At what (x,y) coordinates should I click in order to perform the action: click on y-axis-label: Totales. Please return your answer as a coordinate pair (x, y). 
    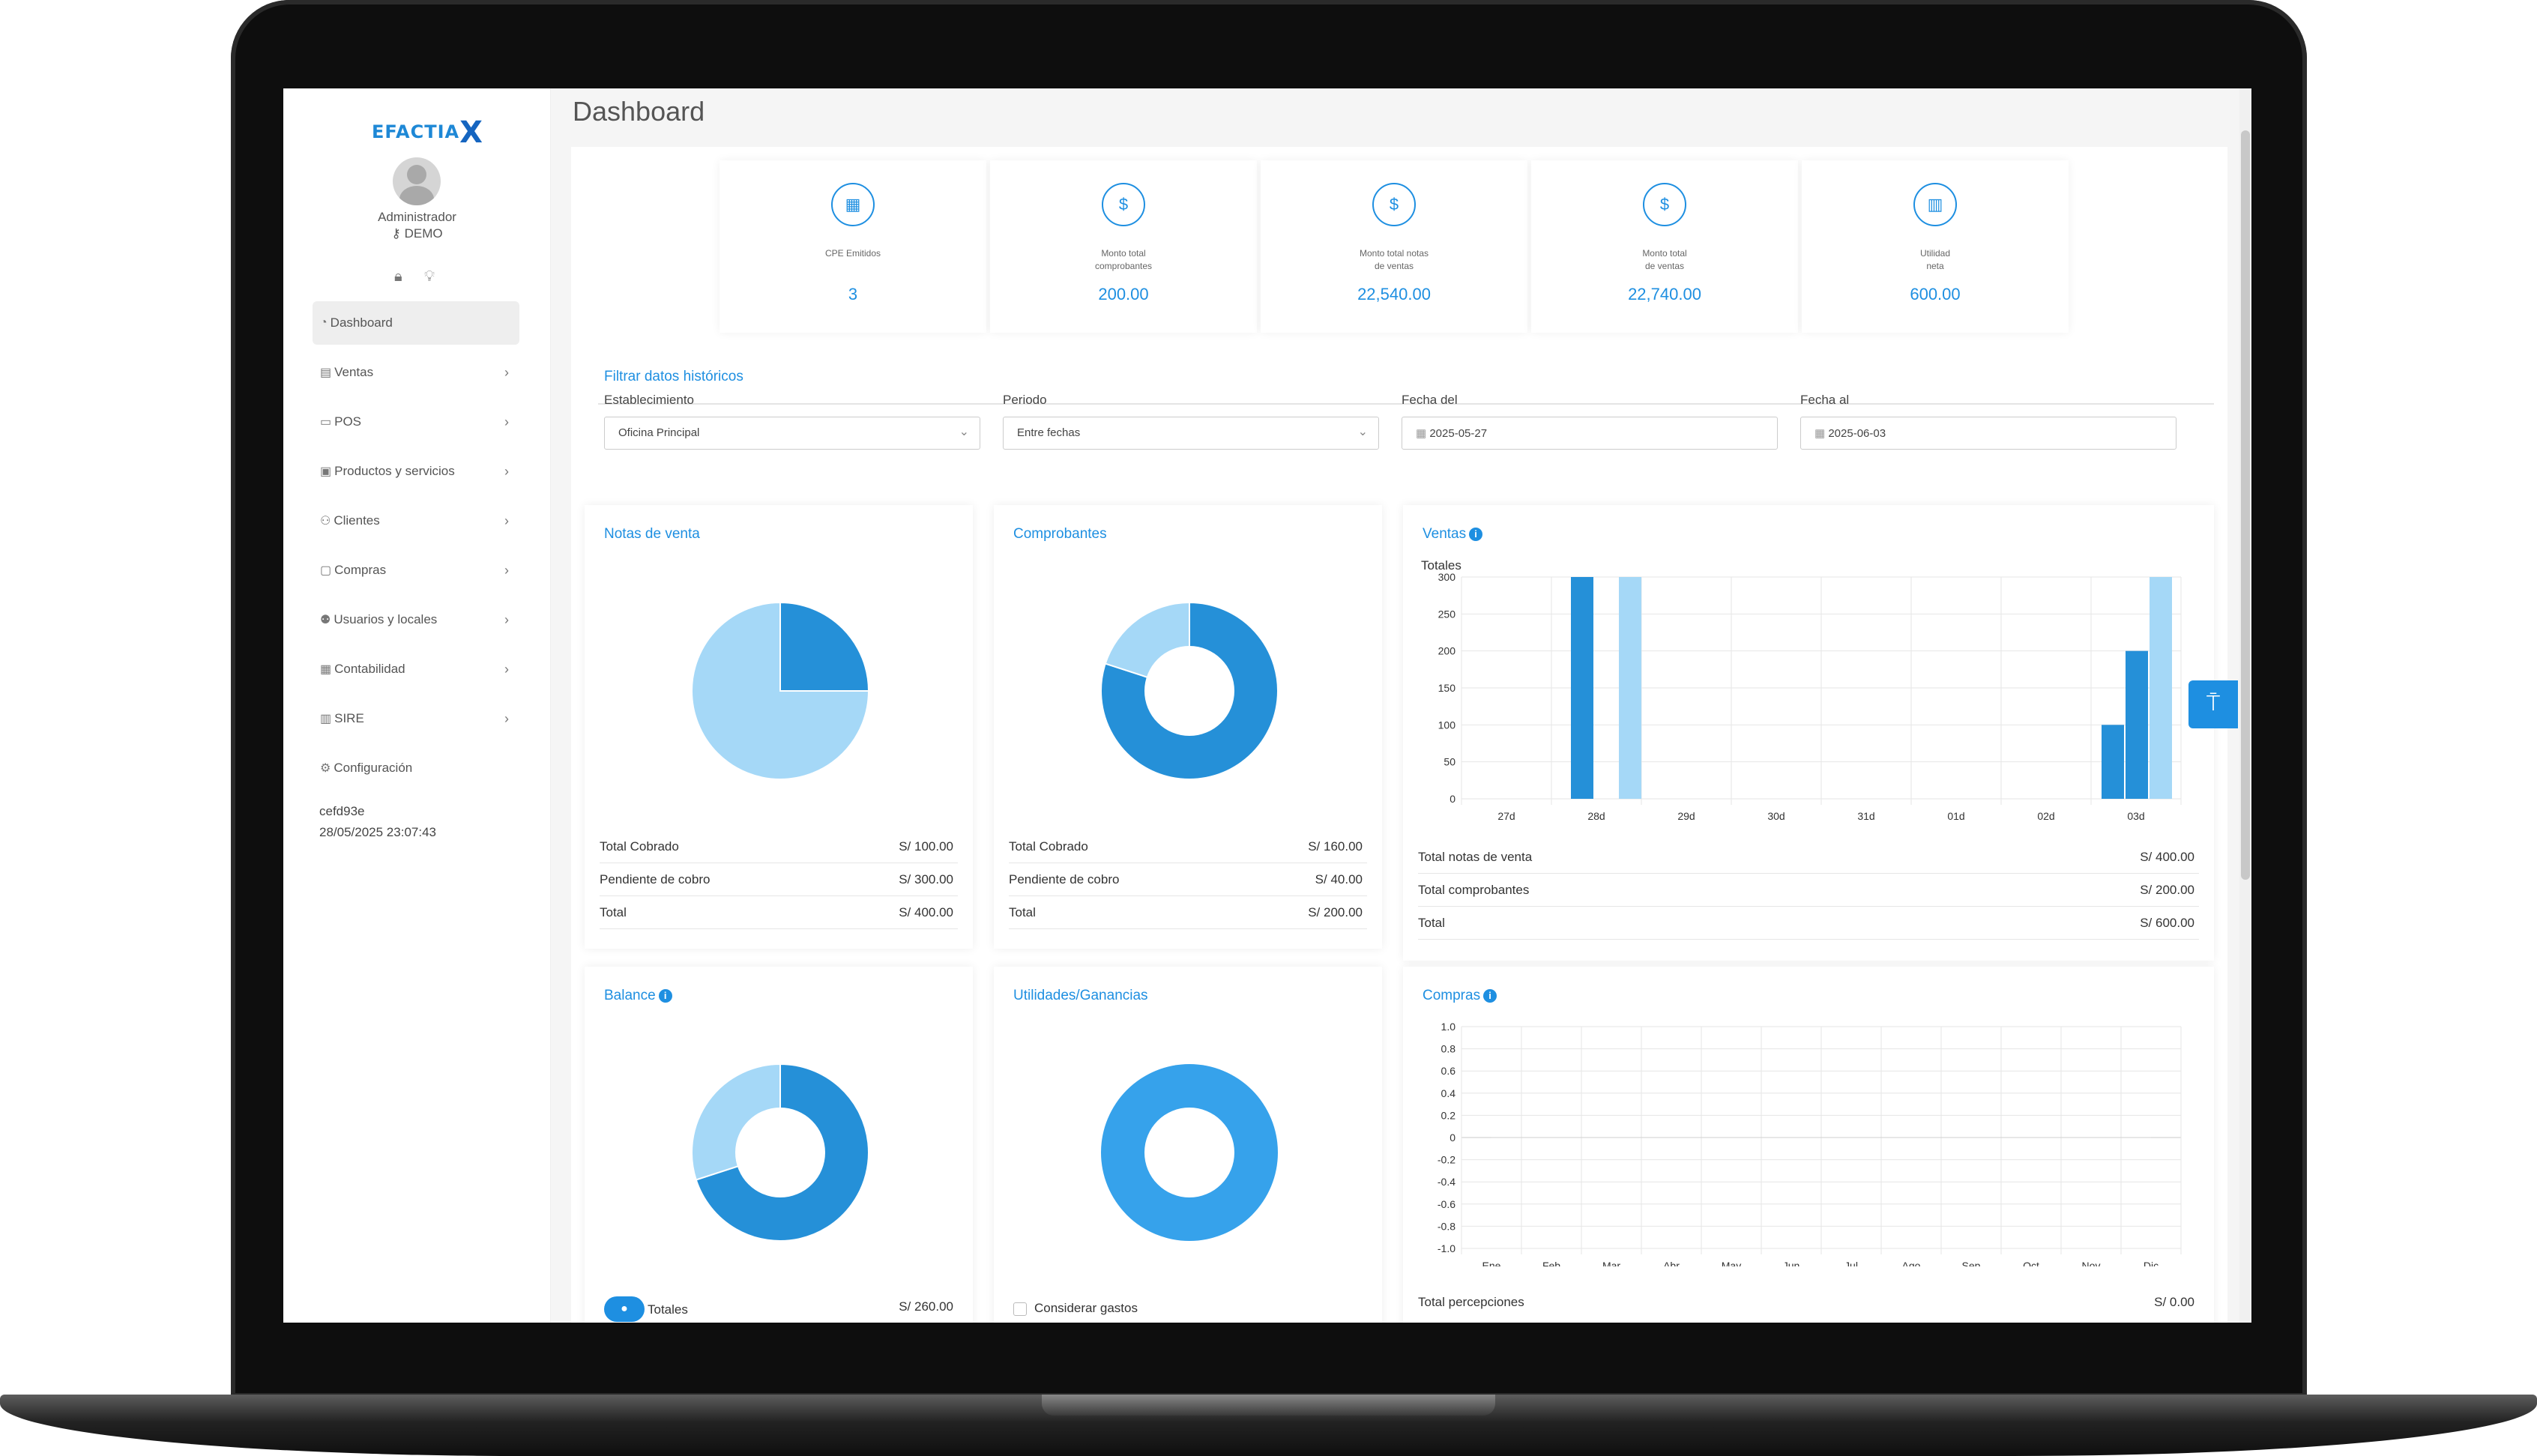
    Looking at the image, I should click on (1441, 565).